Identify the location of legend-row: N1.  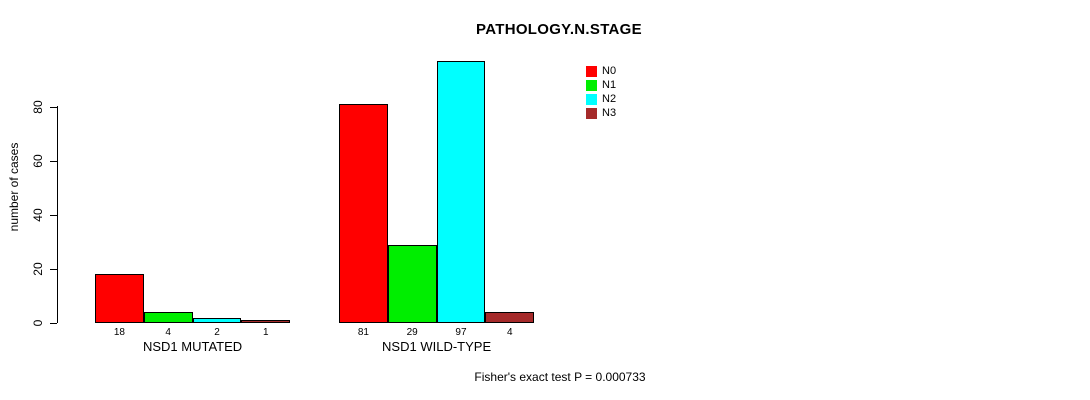
(601, 85).